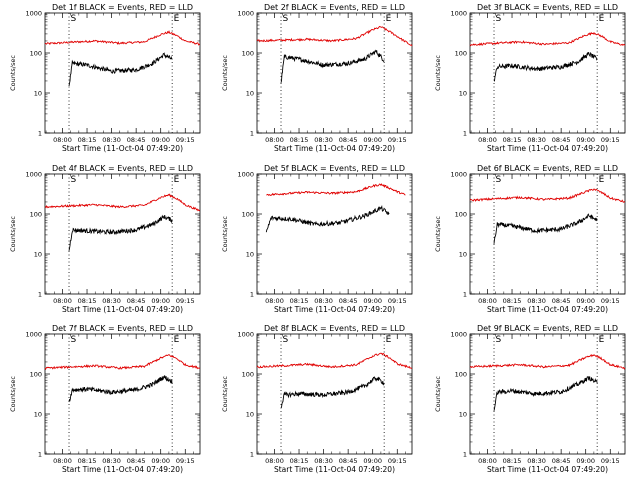 Image resolution: width=640 pixels, height=480 pixels. I want to click on panel-title: Det 9f BLACK = Events, RED = LLD, so click(547, 328).